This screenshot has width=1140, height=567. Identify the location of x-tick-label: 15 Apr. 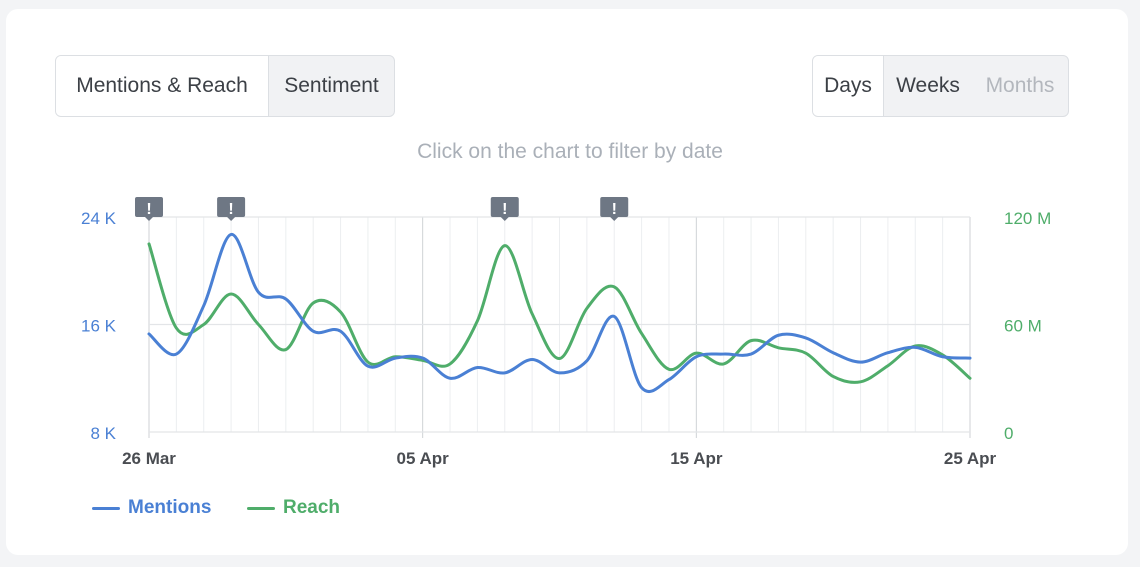
(696, 458).